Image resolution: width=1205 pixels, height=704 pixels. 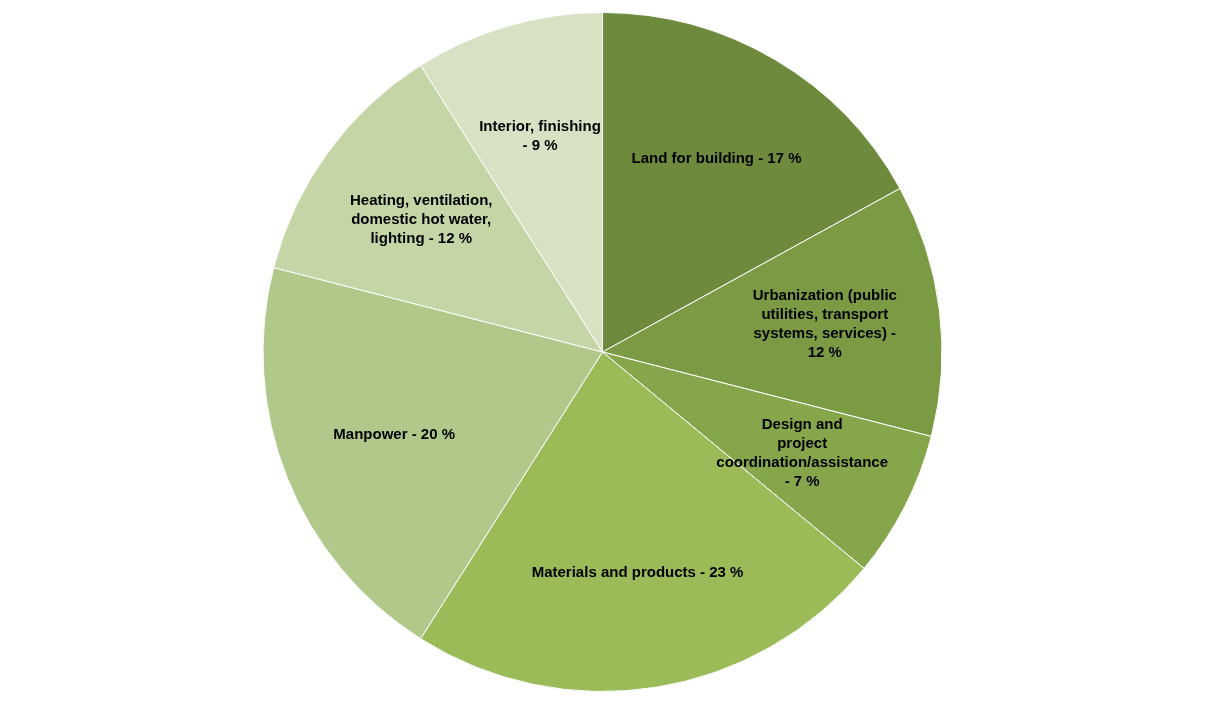 I want to click on slice-label: Land for building - 17 %, so click(x=716, y=158).